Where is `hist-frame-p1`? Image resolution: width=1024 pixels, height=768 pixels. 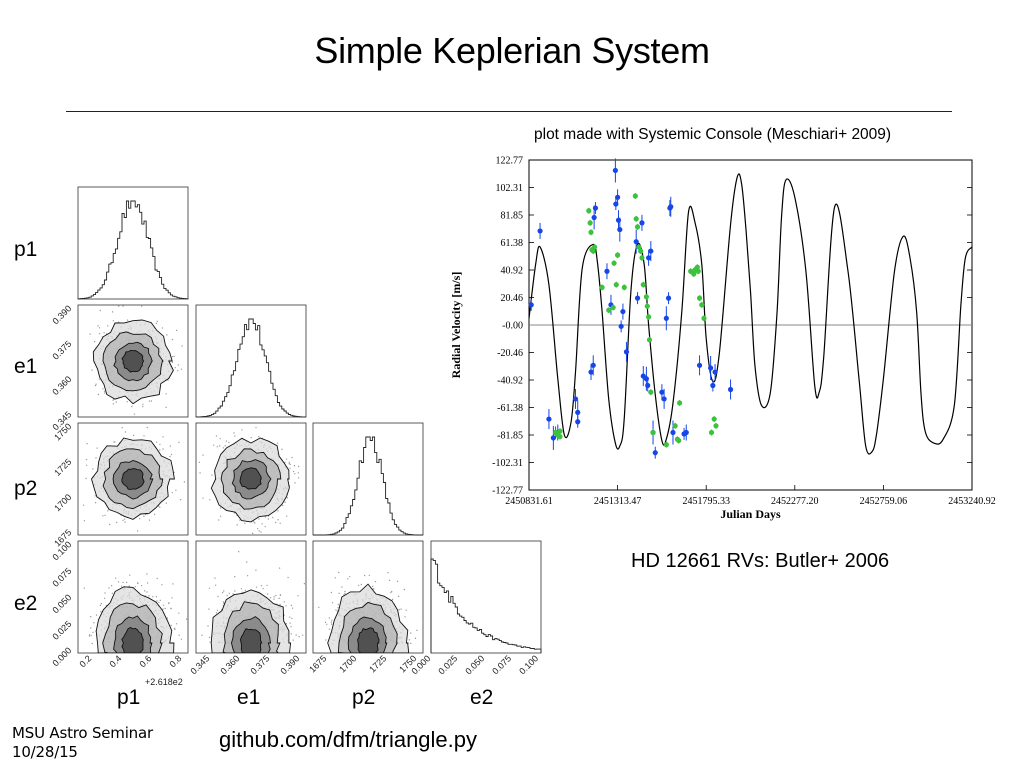 hist-frame-p1 is located at coordinates (133, 243).